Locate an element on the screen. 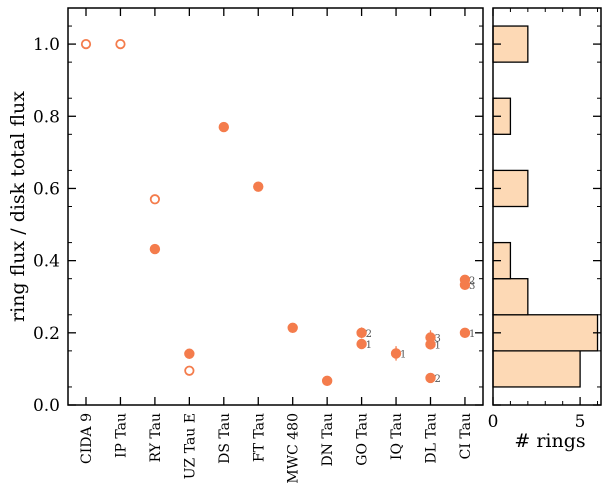  scatter-x-tick-label: RY Tau is located at coordinates (156, 437).